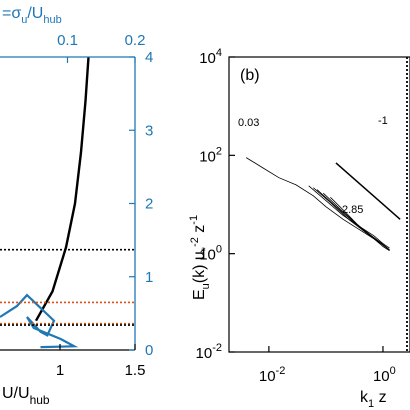 Image resolution: width=410 pixels, height=410 pixels. What do you see at coordinates (135, 40) in the screenshot?
I see `top-xtick-label: 0.2` at bounding box center [135, 40].